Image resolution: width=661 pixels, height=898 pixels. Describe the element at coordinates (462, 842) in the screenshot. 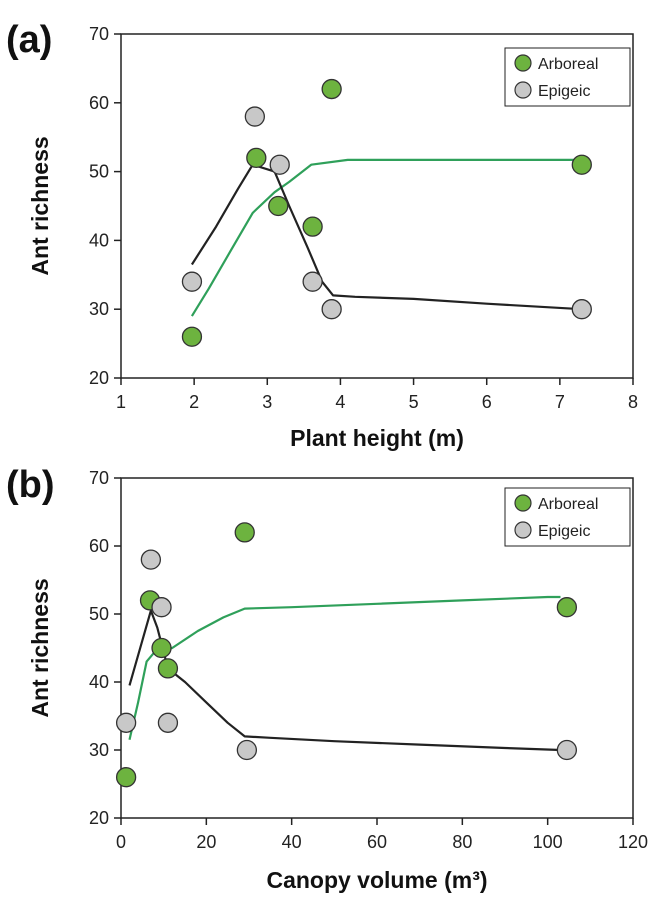

I see `x-tick-label: 80` at that location.